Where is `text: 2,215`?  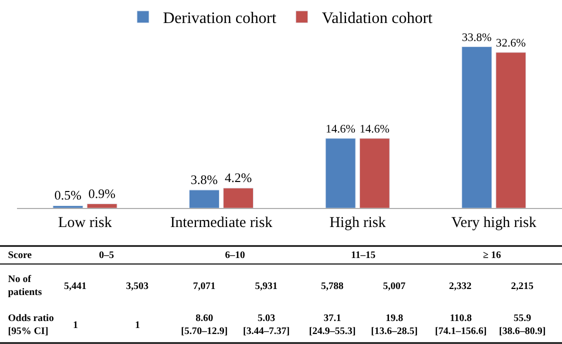 text: 2,215 is located at coordinates (522, 286).